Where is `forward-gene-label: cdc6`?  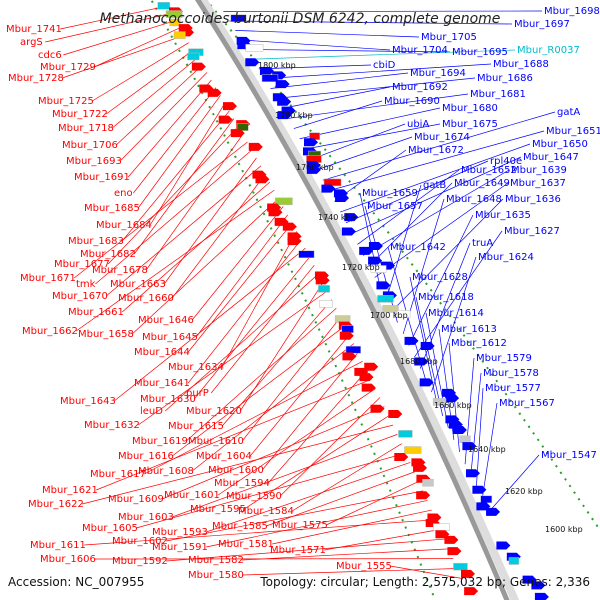
forward-gene-label: cdc6 is located at coordinates (50, 55).